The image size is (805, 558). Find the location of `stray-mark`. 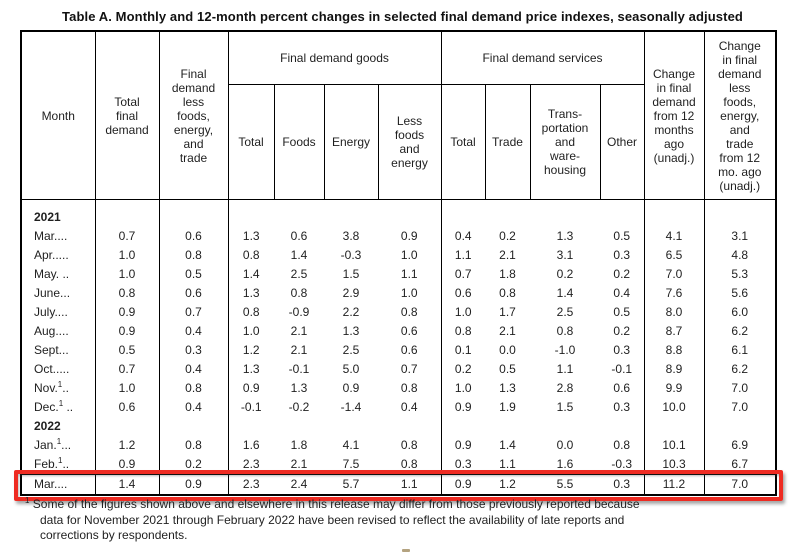

stray-mark is located at coordinates (406, 550).